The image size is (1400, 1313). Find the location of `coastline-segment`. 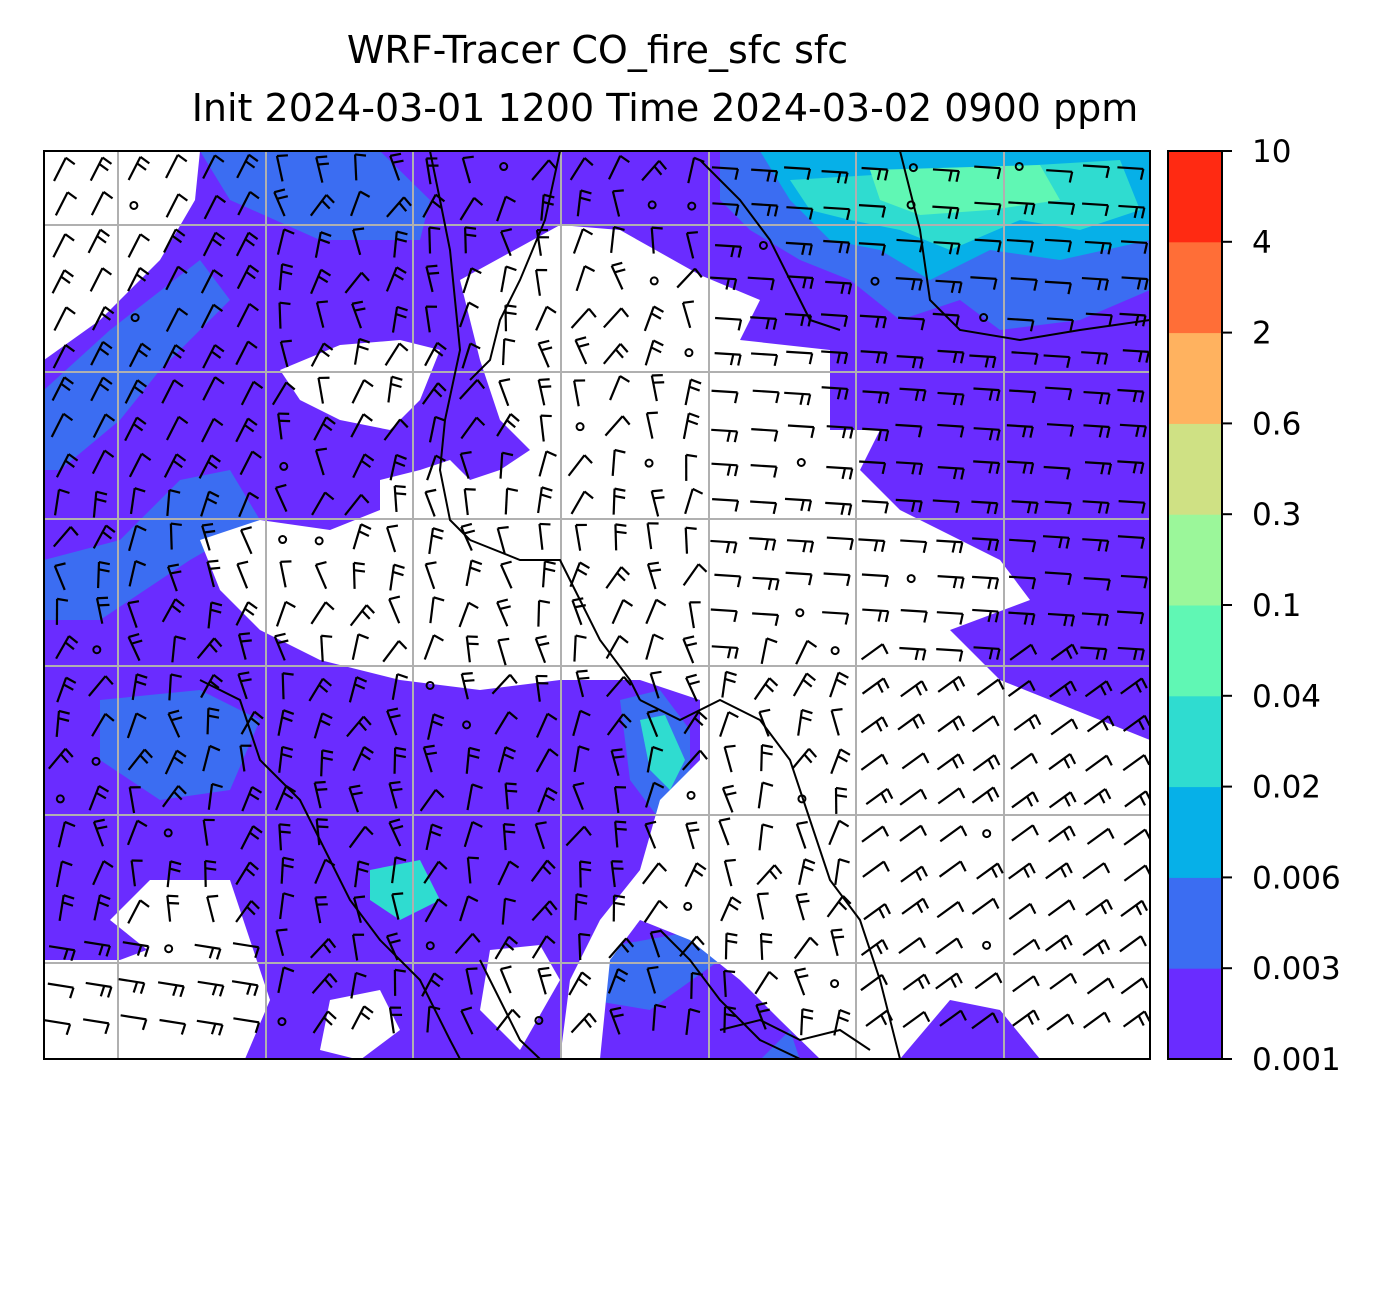

coastline-segment is located at coordinates (795, 1034).